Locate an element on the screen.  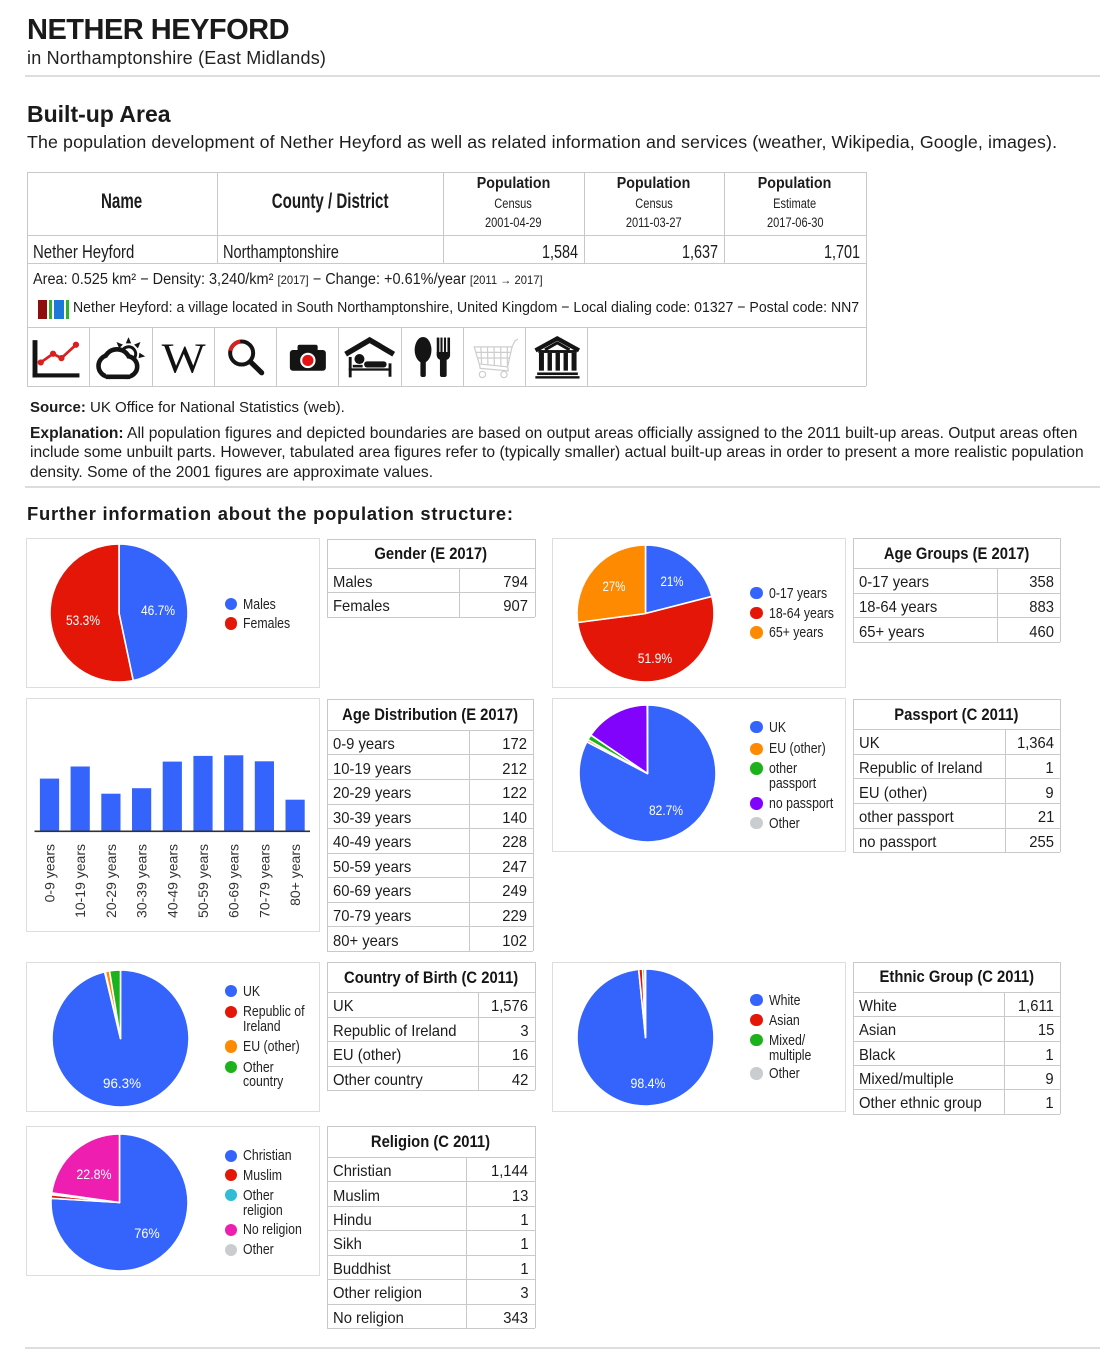
svg-text: 50-59 years is located at coordinates (203, 881).